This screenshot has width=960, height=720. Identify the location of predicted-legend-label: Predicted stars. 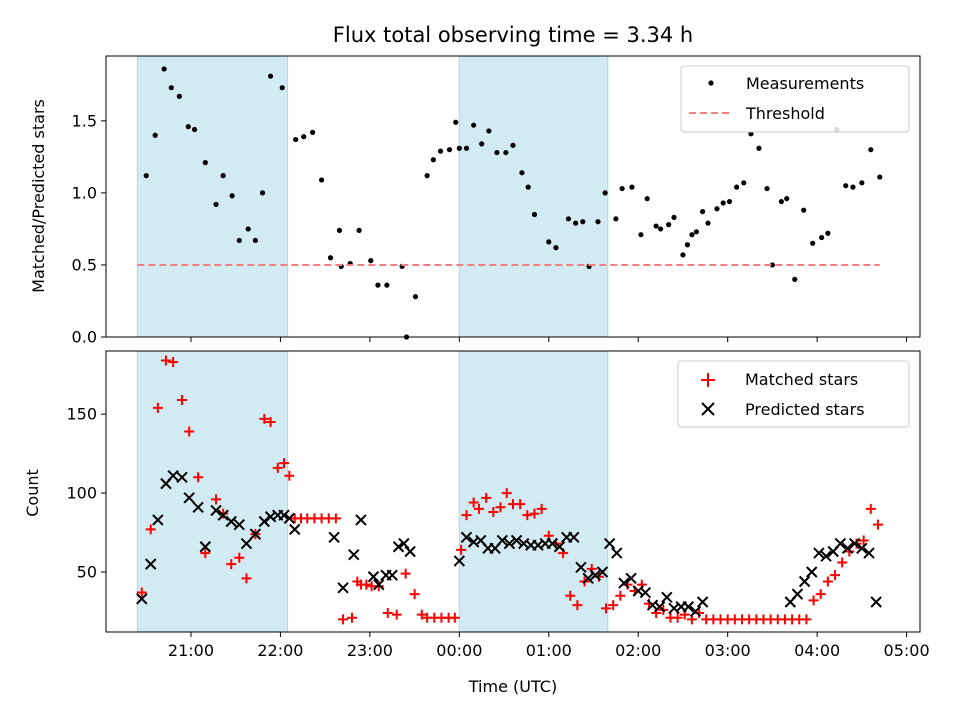
(805, 409).